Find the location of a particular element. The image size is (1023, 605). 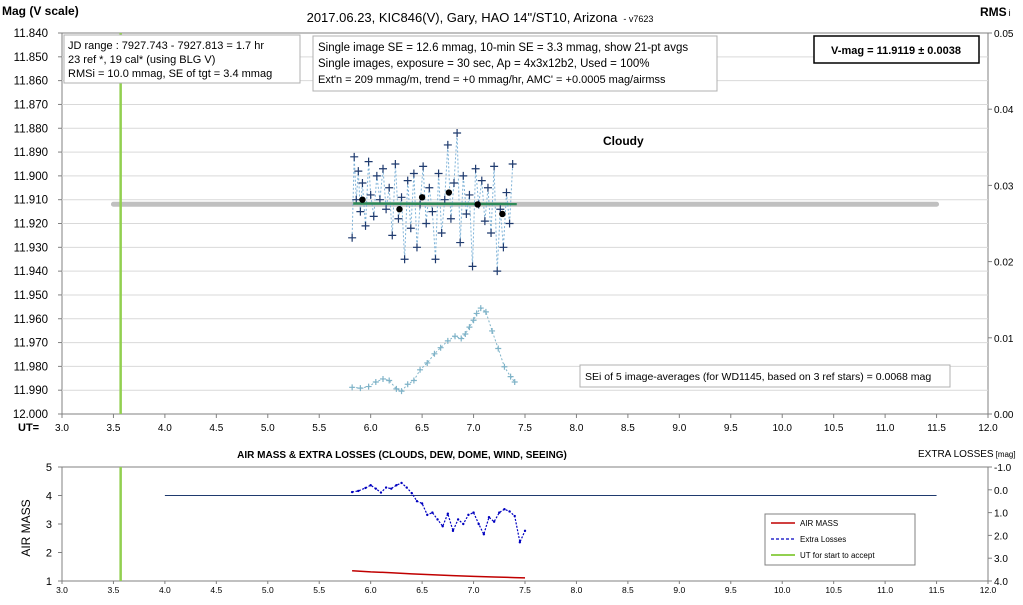

top-x-tick-label: 9.0 is located at coordinates (679, 428).